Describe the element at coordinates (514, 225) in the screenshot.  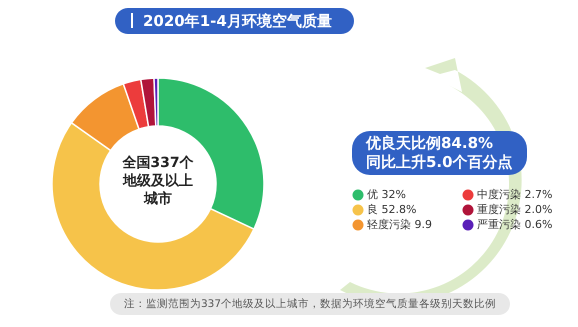
I see `legend-label: 严重污染 0.6%` at that location.